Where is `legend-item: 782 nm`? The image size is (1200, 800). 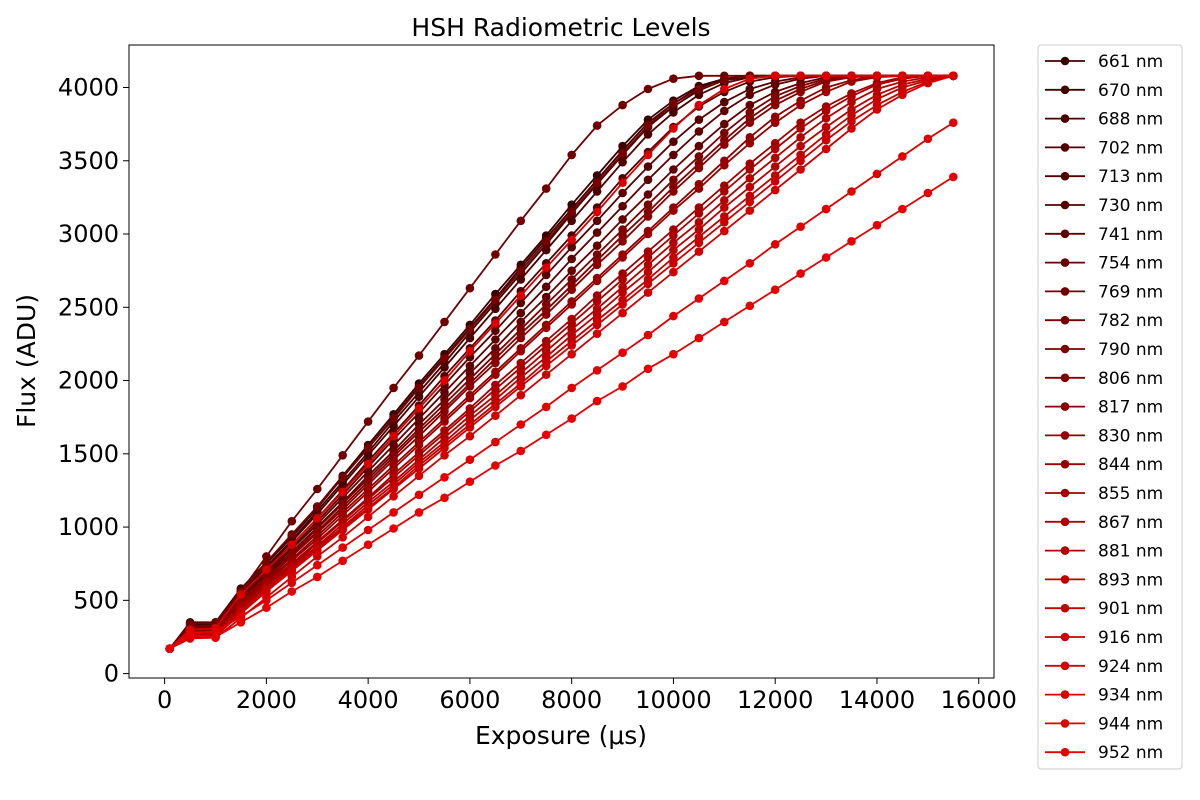 legend-item: 782 nm is located at coordinates (1104, 321).